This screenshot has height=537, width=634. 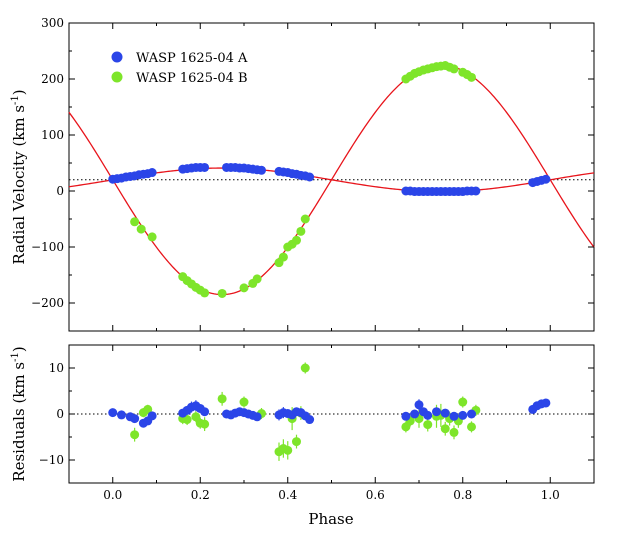 I want to click on x-axis-label: Phase, so click(x=330, y=519).